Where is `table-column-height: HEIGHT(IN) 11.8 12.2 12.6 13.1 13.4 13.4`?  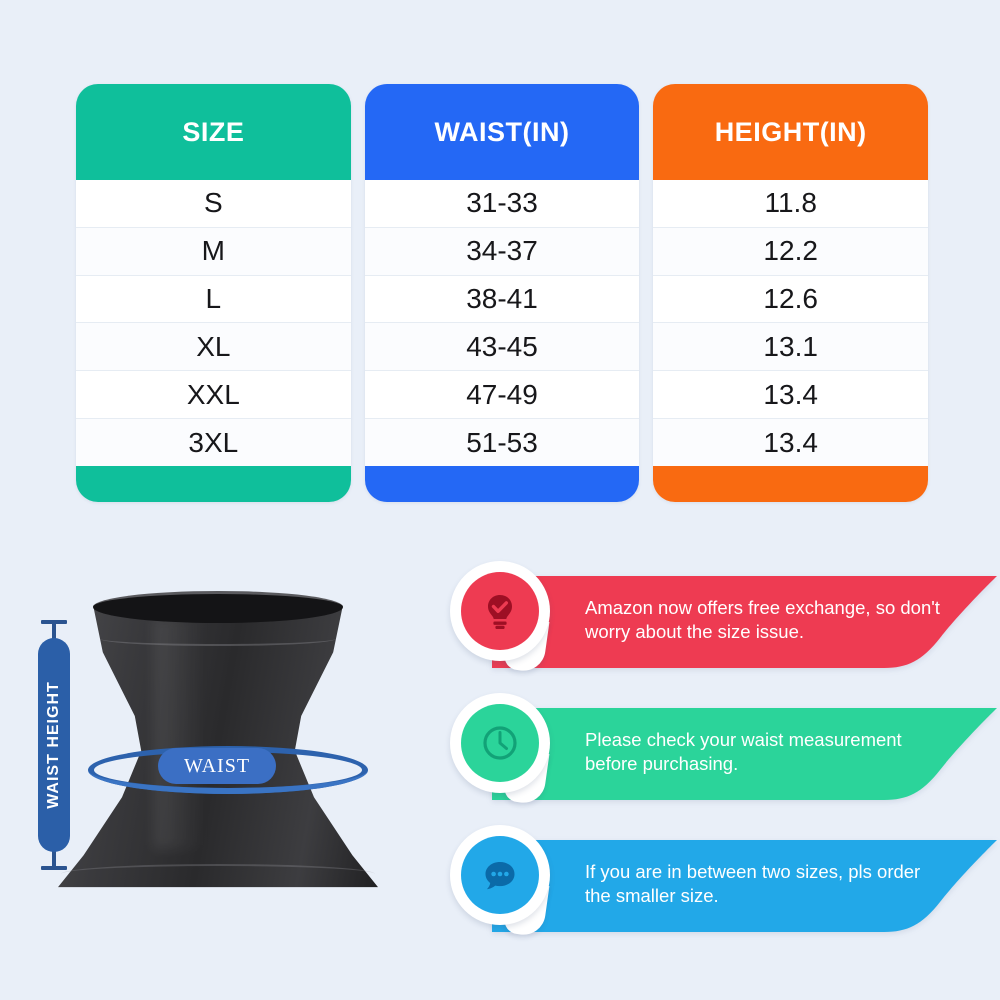 table-column-height: HEIGHT(IN) 11.8 12.2 12.6 13.1 13.4 13.4 is located at coordinates (791, 293).